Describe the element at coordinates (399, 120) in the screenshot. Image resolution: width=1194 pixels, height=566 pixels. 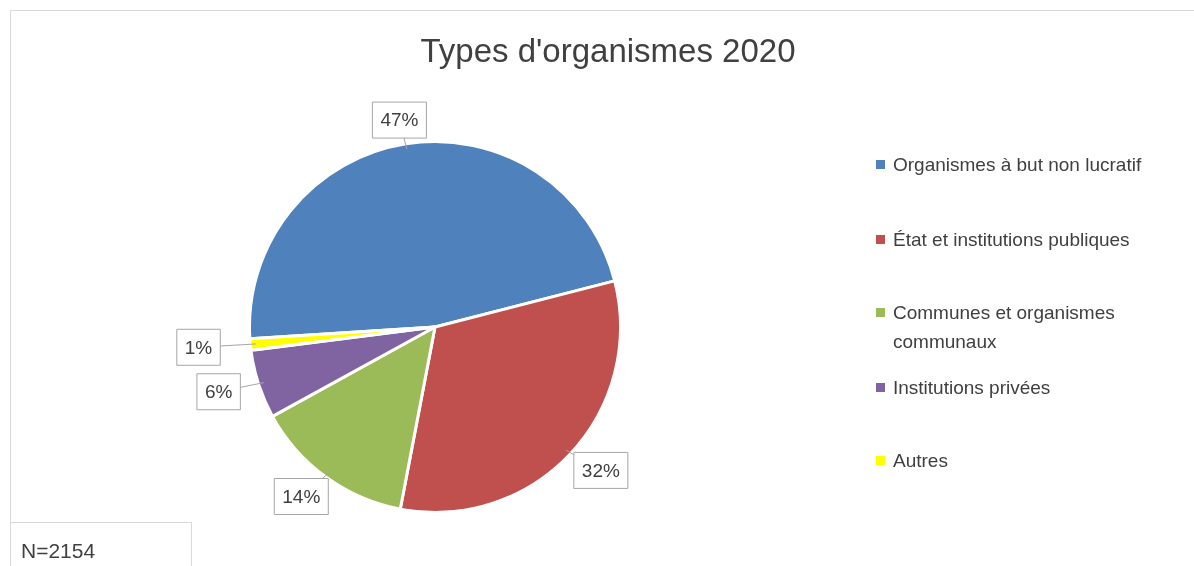
I see `data-label: 47%` at that location.